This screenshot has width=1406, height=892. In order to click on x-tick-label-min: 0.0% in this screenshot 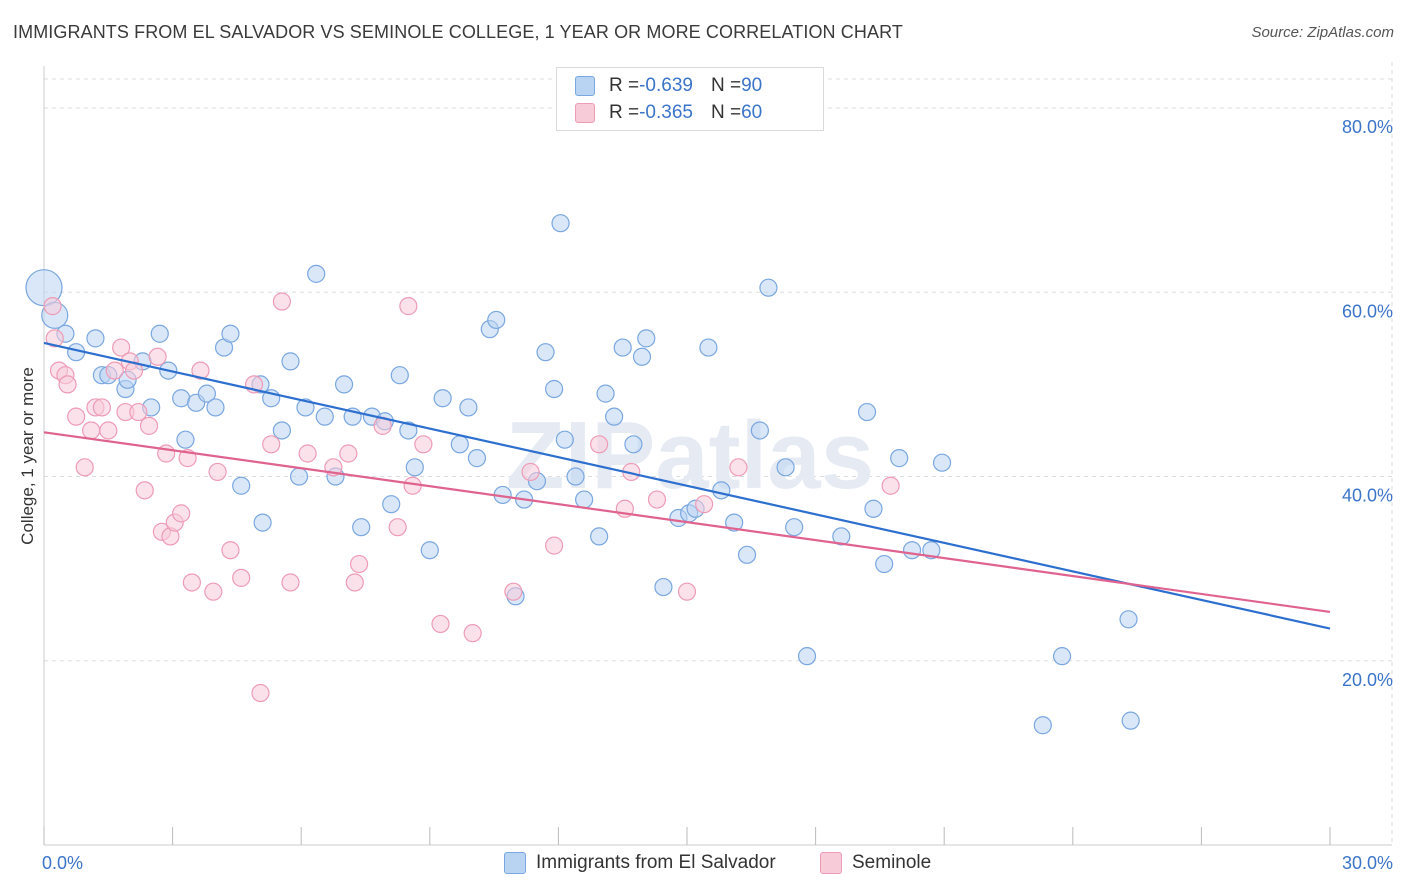, I will do `click(62, 863)`.